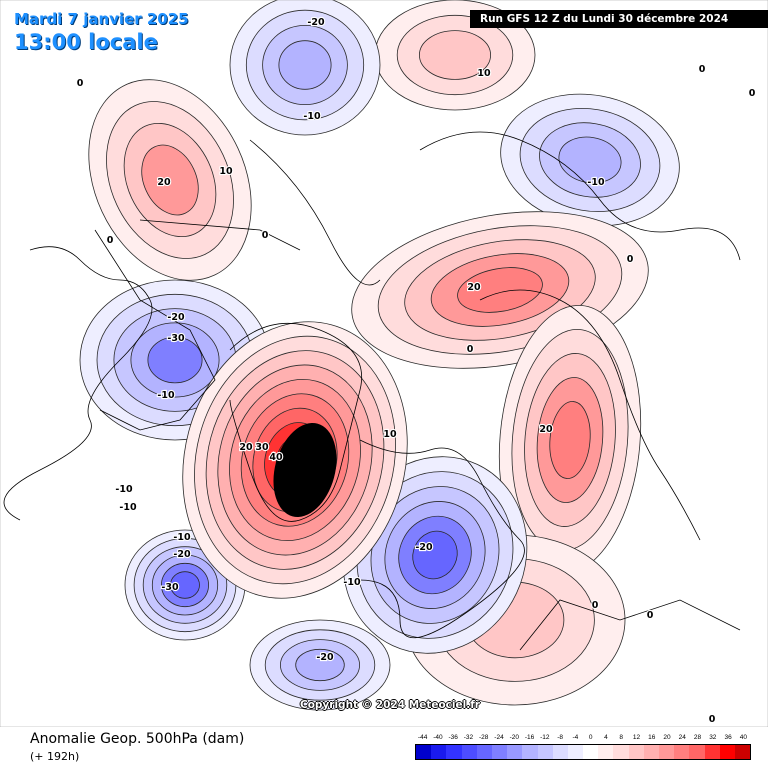  I want to click on color-scale-bar, so click(583, 752).